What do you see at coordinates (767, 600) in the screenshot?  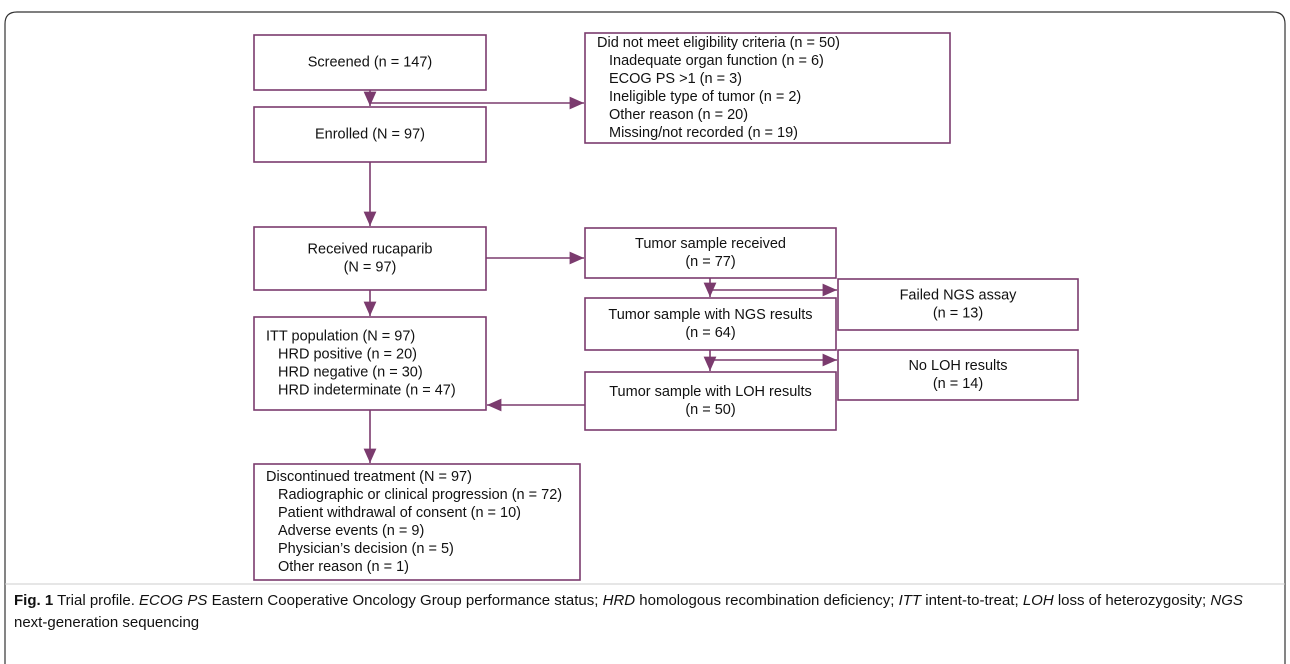 I see `caption-def: homologous recombination deficiency;` at bounding box center [767, 600].